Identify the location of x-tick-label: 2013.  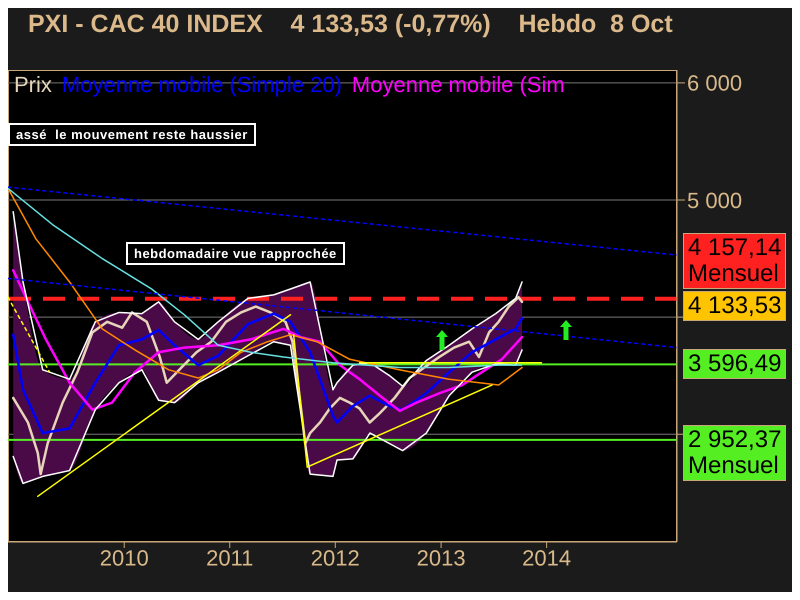
(441, 558).